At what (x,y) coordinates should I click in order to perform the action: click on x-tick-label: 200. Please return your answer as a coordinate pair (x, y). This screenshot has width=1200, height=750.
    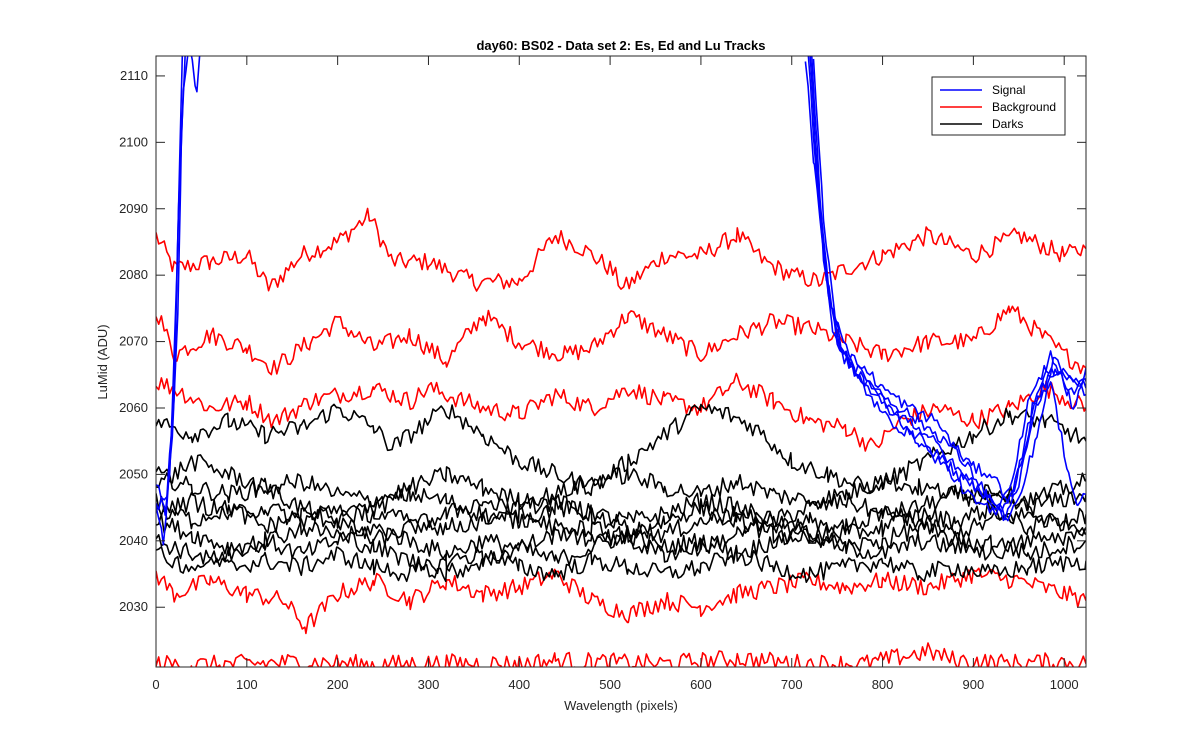
    Looking at the image, I should click on (338, 684).